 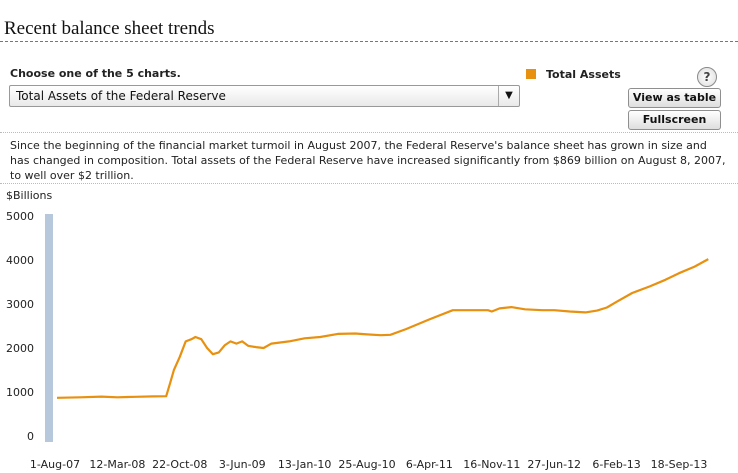 What do you see at coordinates (554, 464) in the screenshot?
I see `x-tick-label: 27-Jun-12` at bounding box center [554, 464].